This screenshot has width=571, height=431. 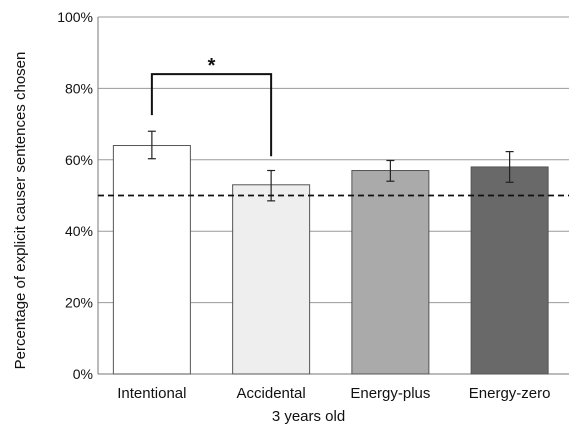 I want to click on y-tick-label: 40%, so click(x=79, y=231).